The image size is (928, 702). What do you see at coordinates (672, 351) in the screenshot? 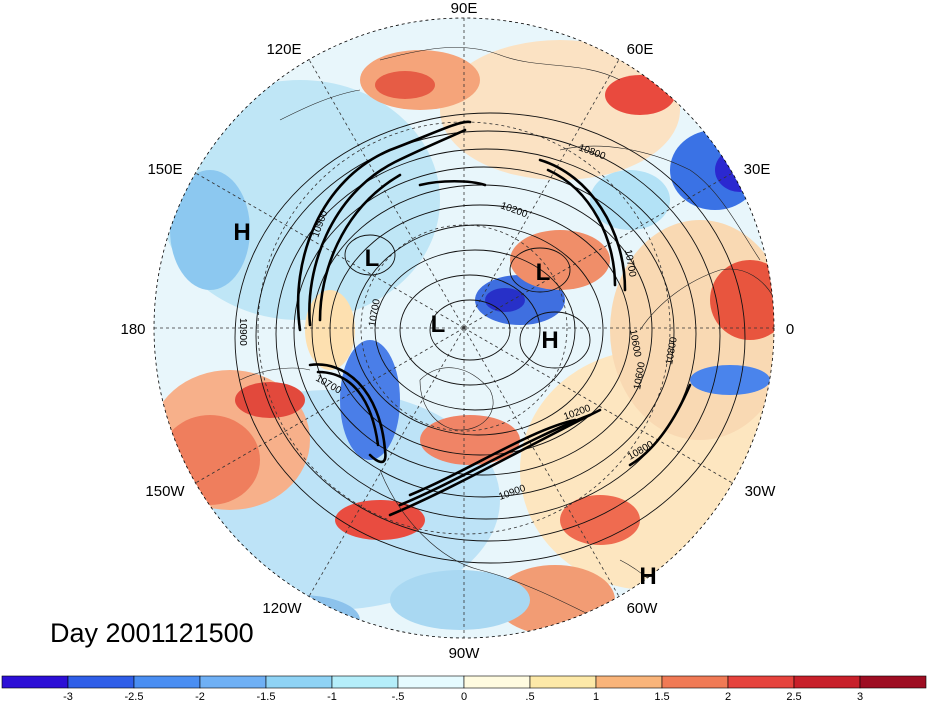
I see `contour-label: 10800` at bounding box center [672, 351].